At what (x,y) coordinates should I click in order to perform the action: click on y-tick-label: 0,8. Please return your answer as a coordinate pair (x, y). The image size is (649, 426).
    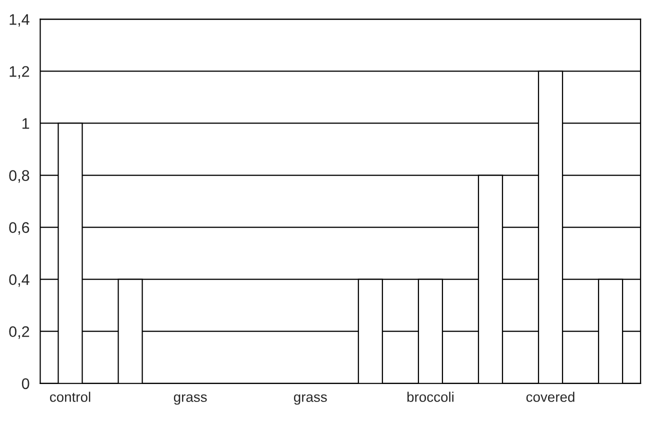
    Looking at the image, I should click on (19, 176).